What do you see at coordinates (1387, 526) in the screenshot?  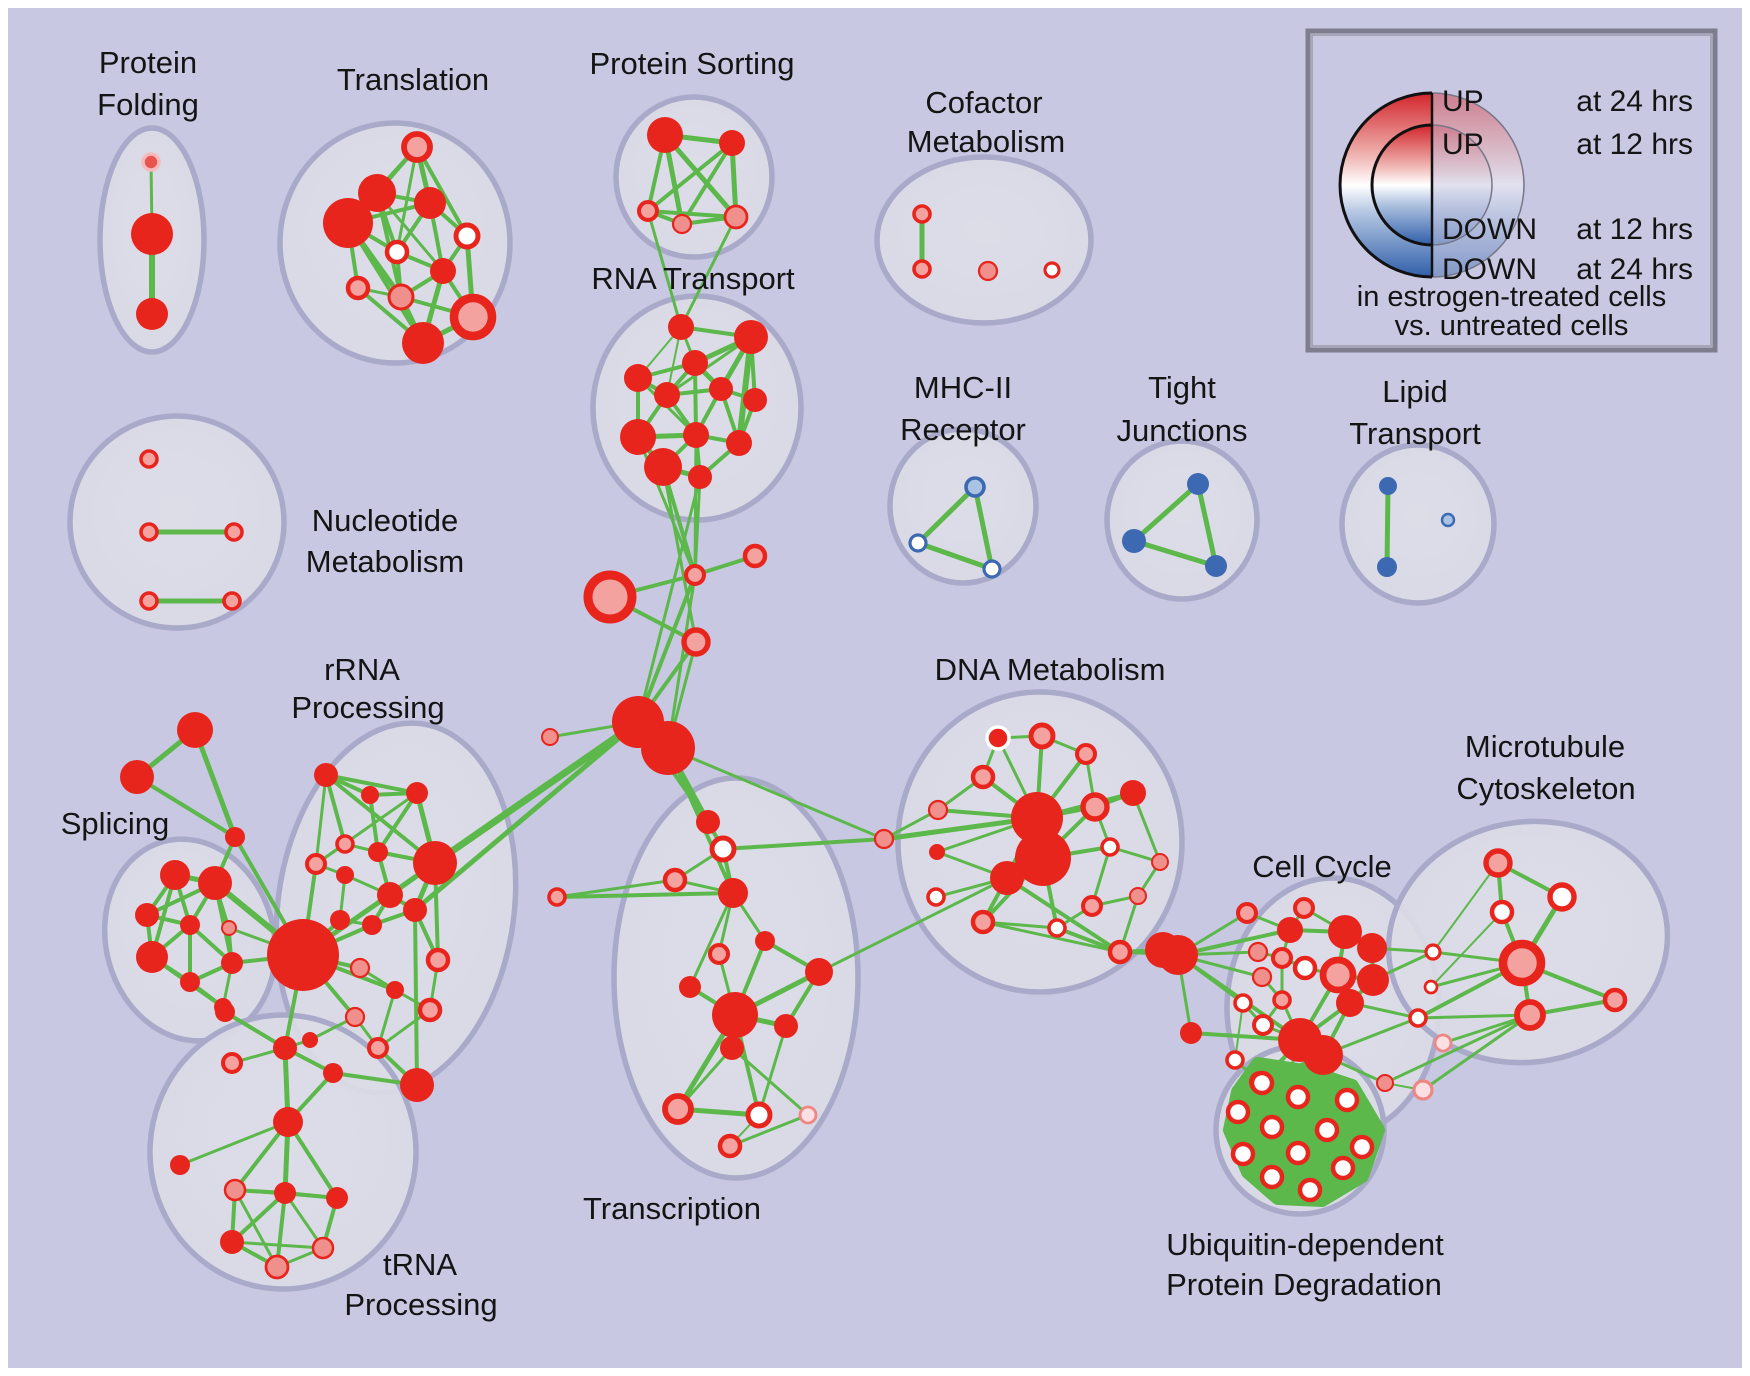 I see `edge-lt0-lt1` at bounding box center [1387, 526].